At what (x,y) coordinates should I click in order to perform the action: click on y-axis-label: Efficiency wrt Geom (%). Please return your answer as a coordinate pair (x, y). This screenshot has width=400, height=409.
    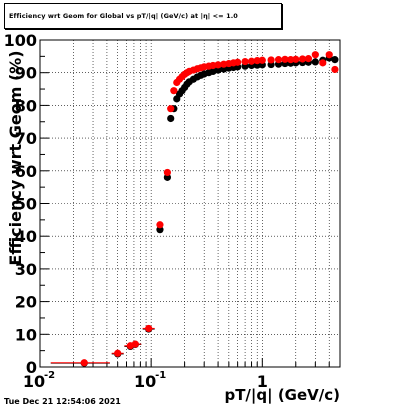
    Looking at the image, I should click on (15, 157).